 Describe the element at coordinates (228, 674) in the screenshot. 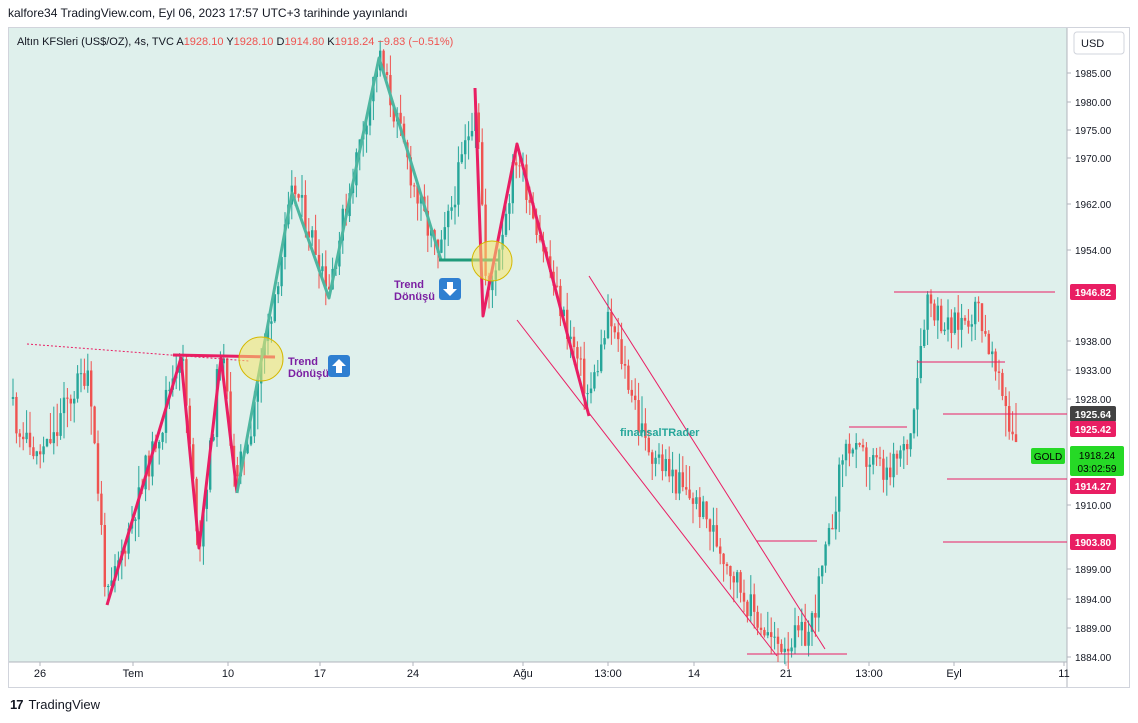

I see `x-tick-label: 10` at that location.